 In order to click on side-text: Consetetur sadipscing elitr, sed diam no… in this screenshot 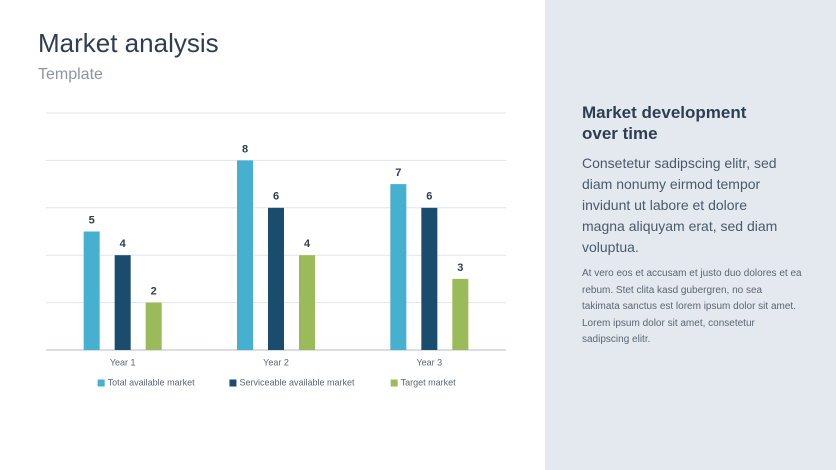, I will do `click(680, 205)`.